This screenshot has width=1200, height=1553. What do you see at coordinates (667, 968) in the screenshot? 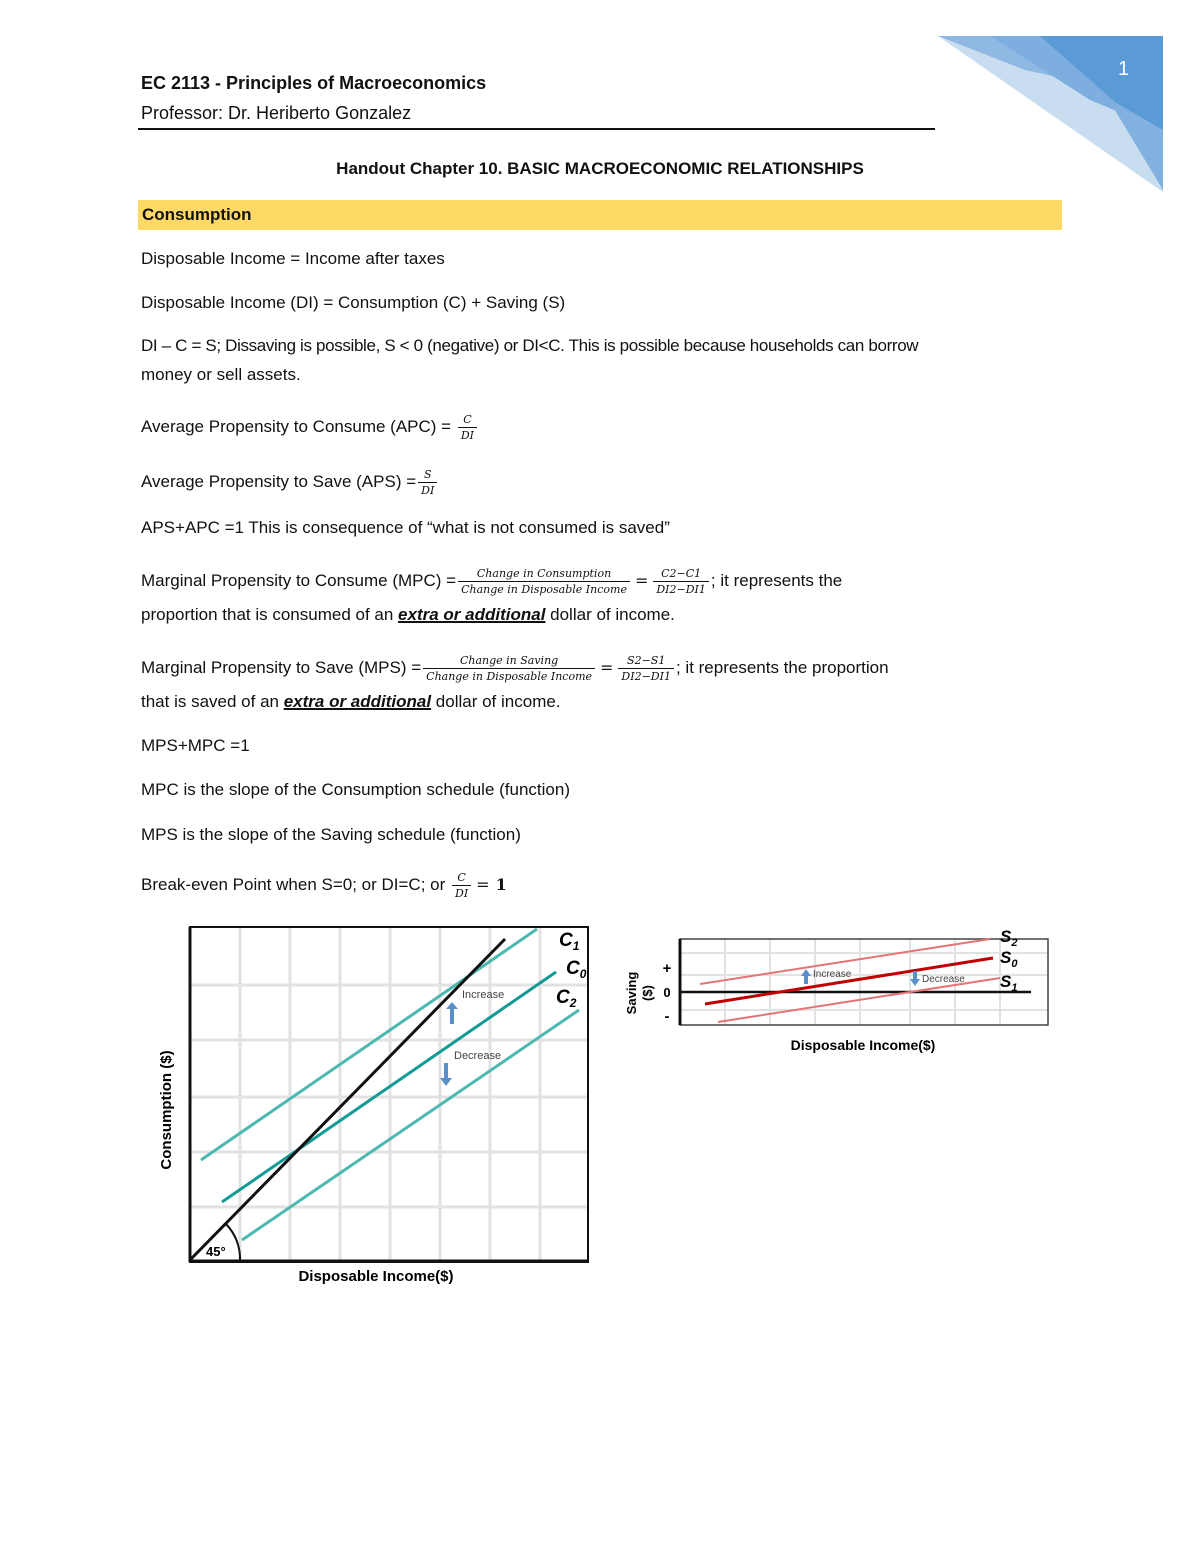
I see `plus-tick: +` at bounding box center [667, 968].